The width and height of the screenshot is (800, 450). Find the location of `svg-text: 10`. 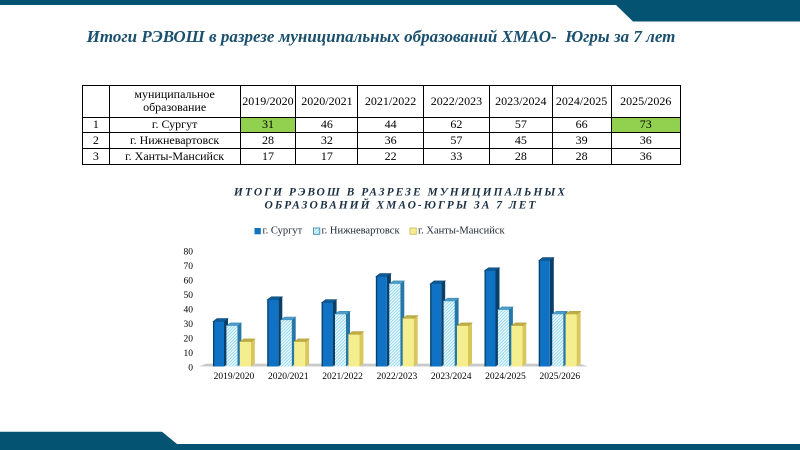

svg-text: 10 is located at coordinates (189, 354).